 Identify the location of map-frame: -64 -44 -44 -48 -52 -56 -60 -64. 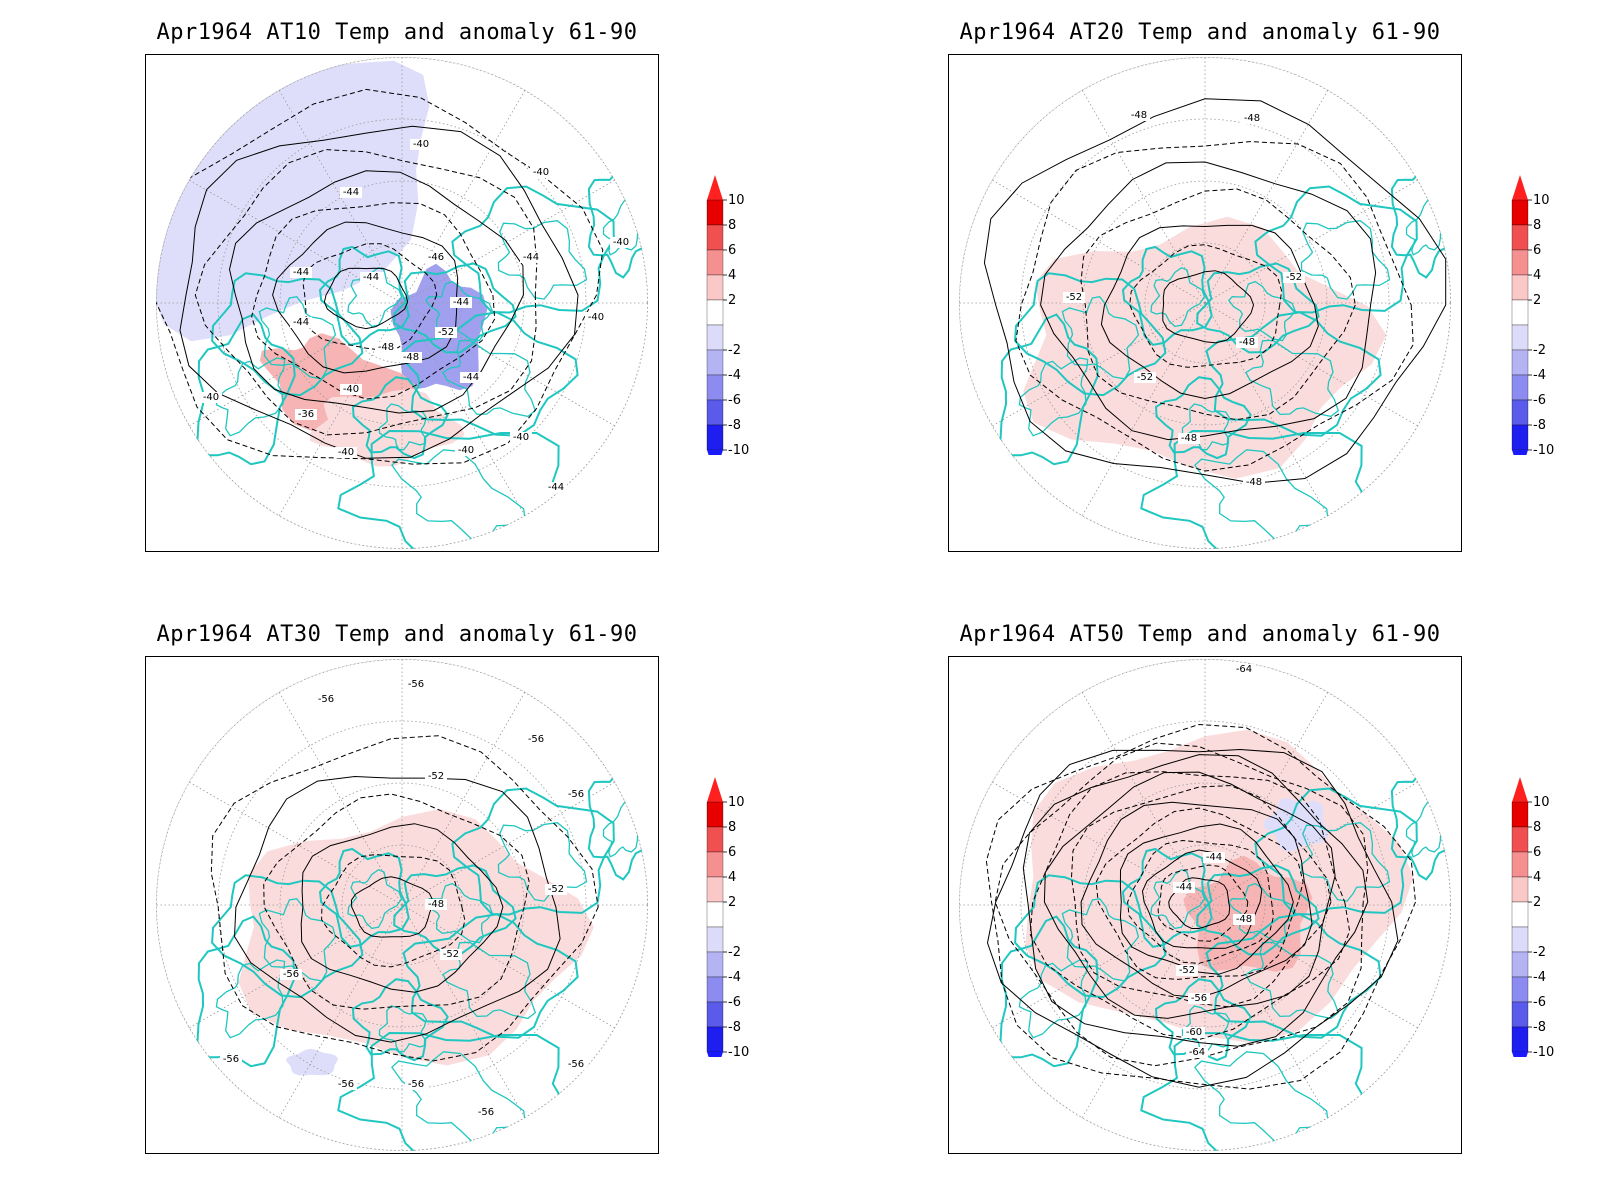
(1205, 905).